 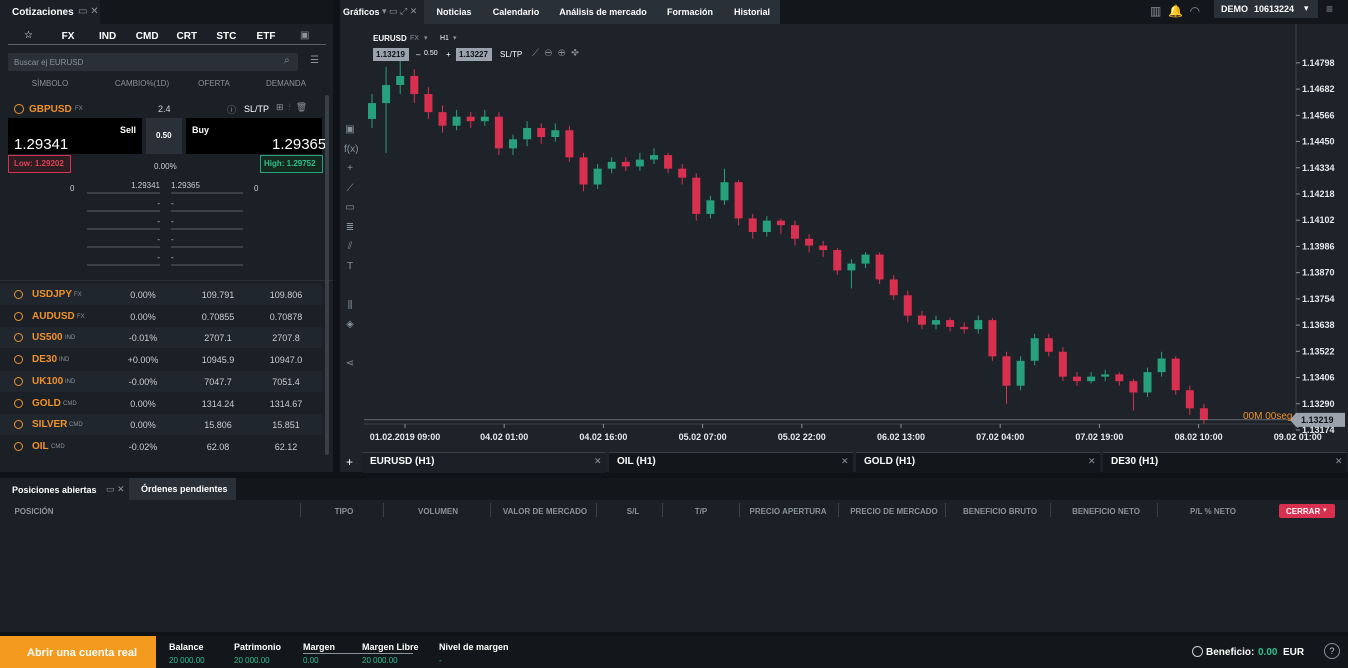 I want to click on quote-change: -0.02%, so click(x=143, y=446).